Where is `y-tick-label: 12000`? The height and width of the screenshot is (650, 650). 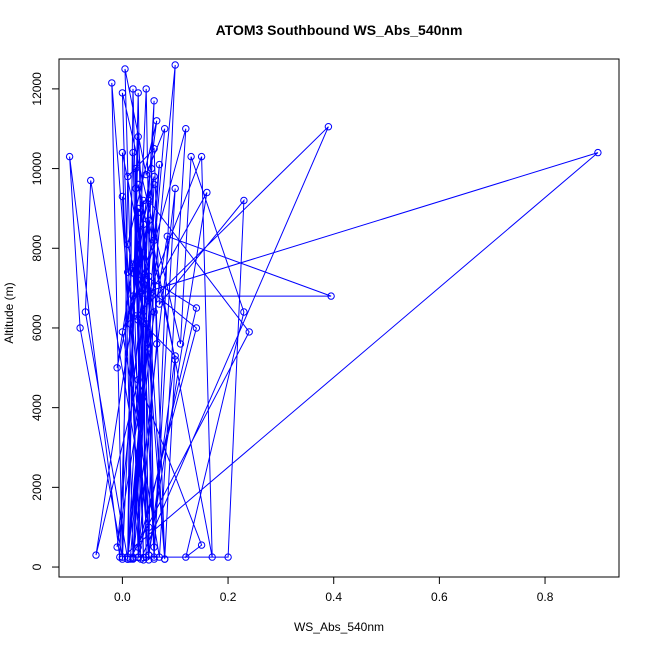 y-tick-label: 12000 is located at coordinates (37, 89).